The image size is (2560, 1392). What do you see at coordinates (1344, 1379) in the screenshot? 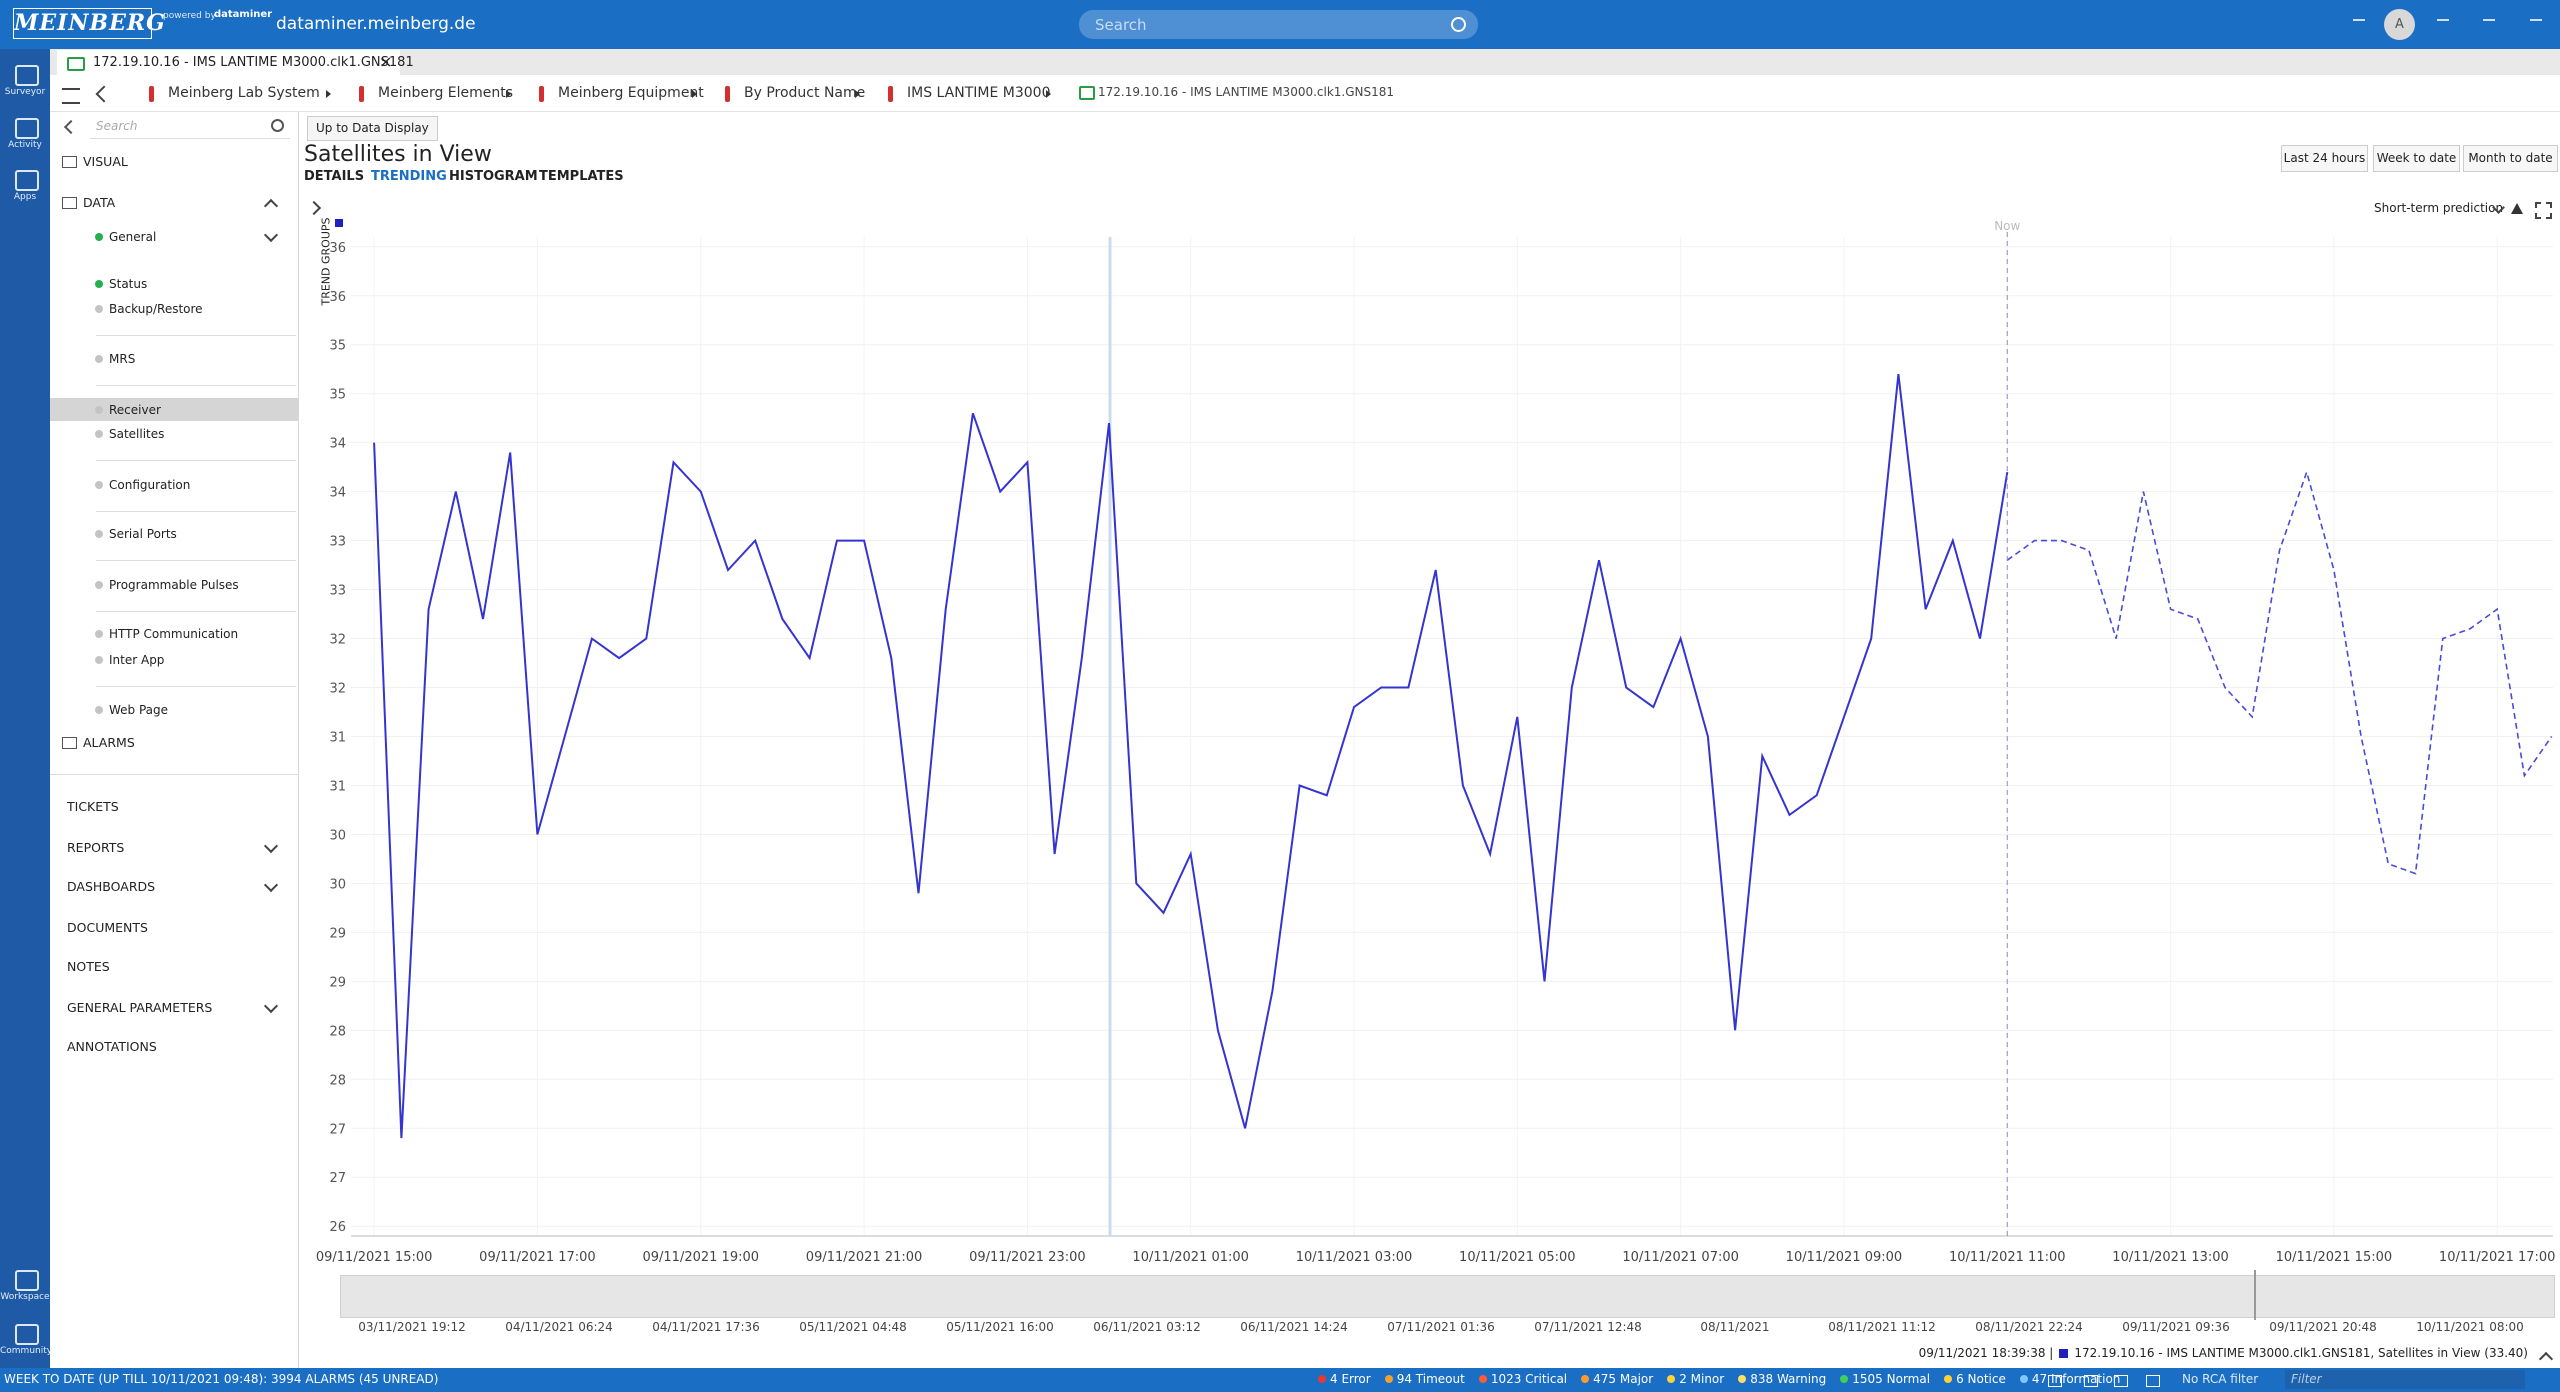
I see `alarm-count: 4 Error` at bounding box center [1344, 1379].